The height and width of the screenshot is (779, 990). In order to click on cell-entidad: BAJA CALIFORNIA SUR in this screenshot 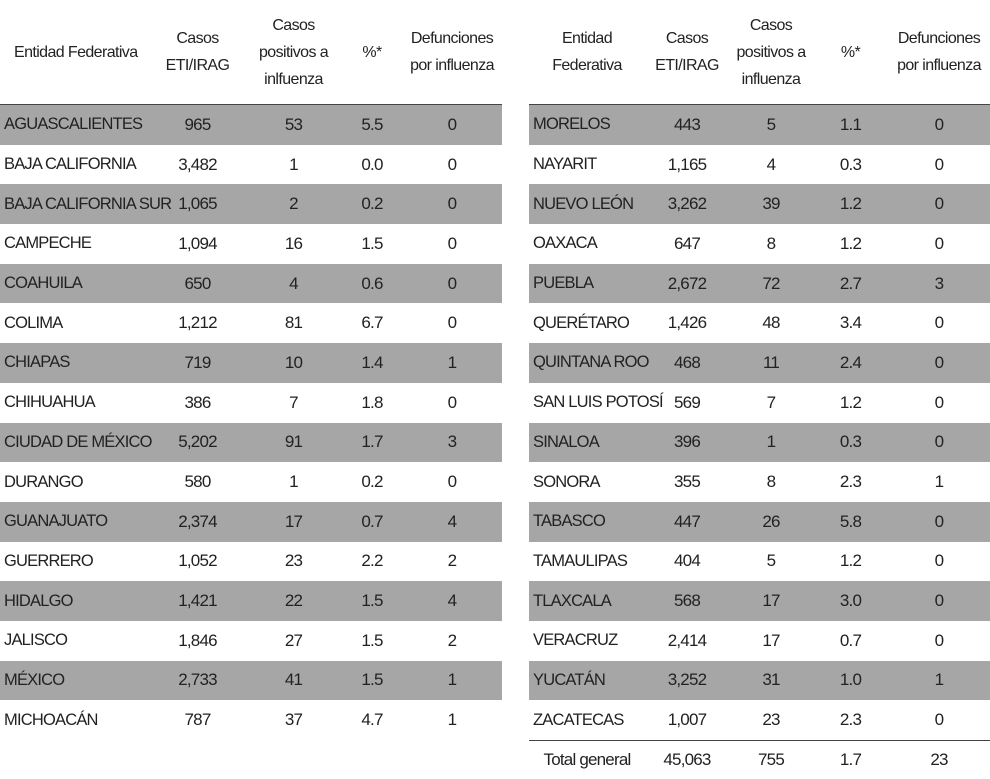, I will do `click(75, 204)`.